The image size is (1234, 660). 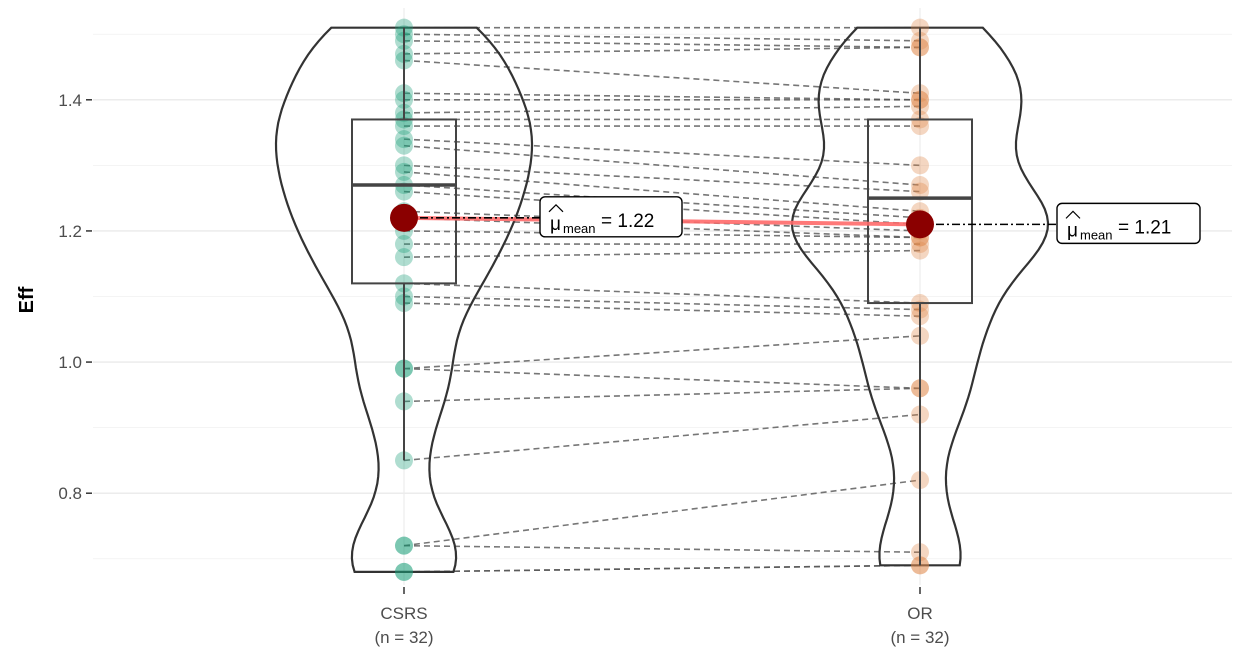 What do you see at coordinates (403, 613) in the screenshot?
I see `x-tick-label: CSRS` at bounding box center [403, 613].